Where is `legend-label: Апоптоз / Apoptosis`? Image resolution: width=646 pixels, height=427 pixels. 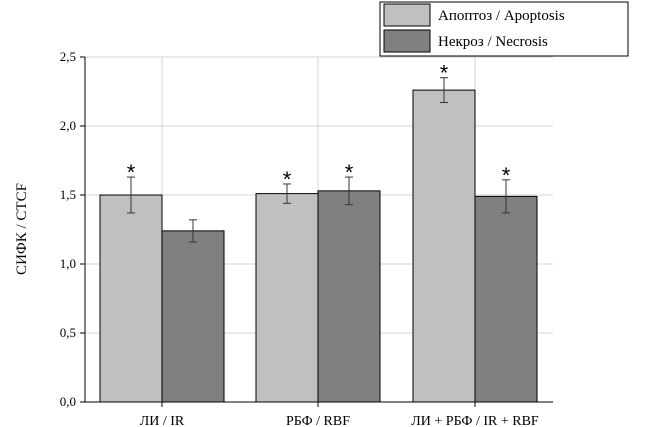
legend-label: Апоптоз / Apoptosis is located at coordinates (501, 16).